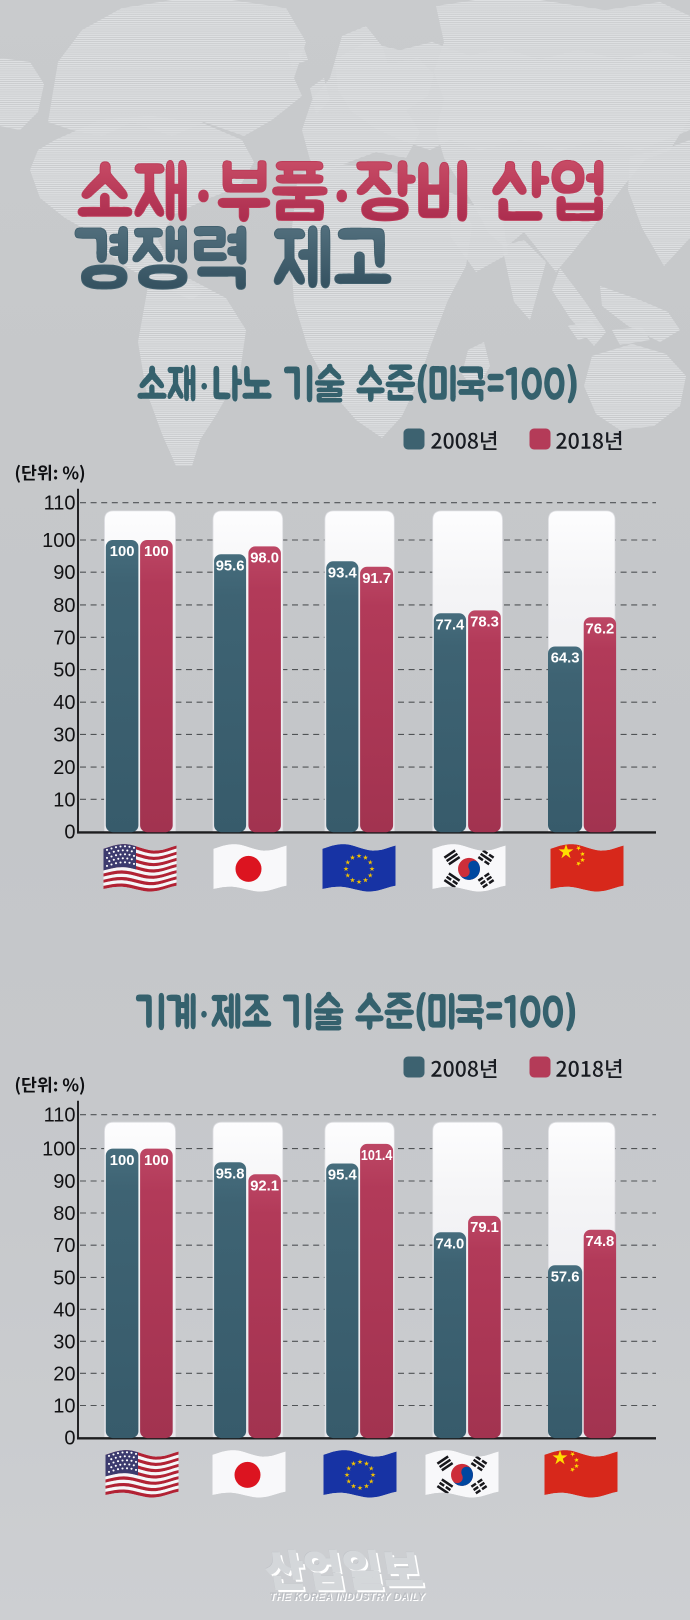  I want to click on svg-text: 93.4, so click(343, 574).